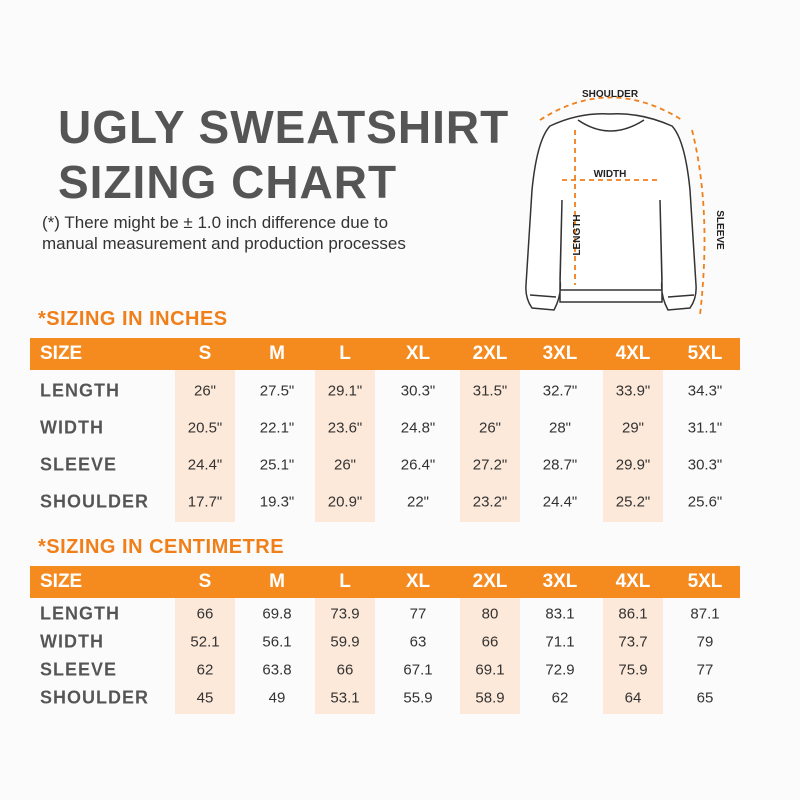 This screenshot has height=800, width=800. What do you see at coordinates (418, 464) in the screenshot?
I see `table-cell: 26.4"` at bounding box center [418, 464].